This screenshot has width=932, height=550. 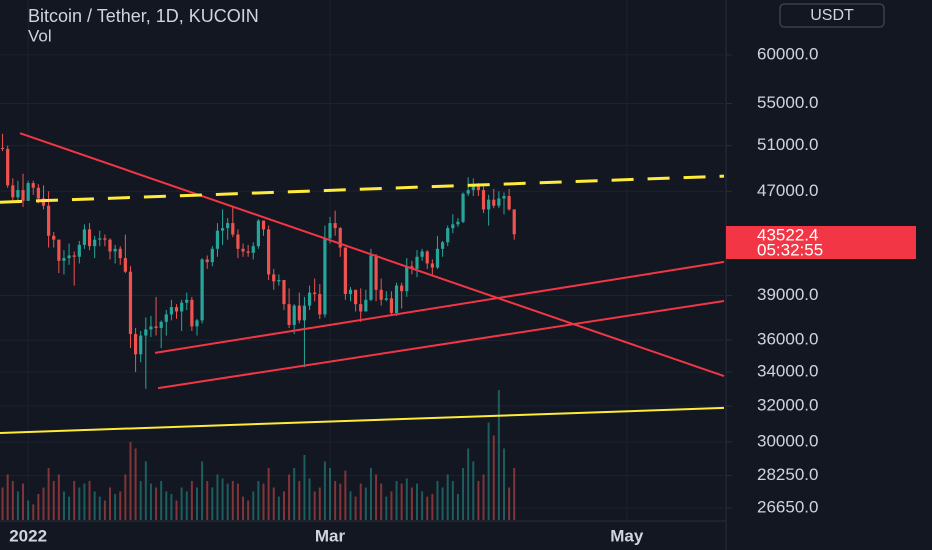 What do you see at coordinates (362, 420) in the screenshot?
I see `trend-line` at bounding box center [362, 420].